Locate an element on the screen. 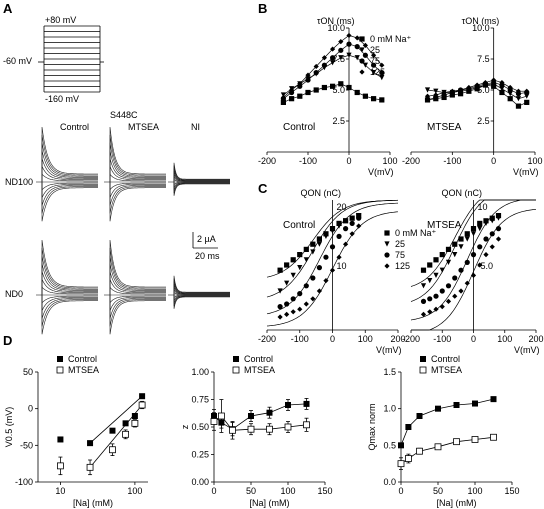 This screenshot has width=544, height=509. legend-label: MTSEA is located at coordinates (446, 370).